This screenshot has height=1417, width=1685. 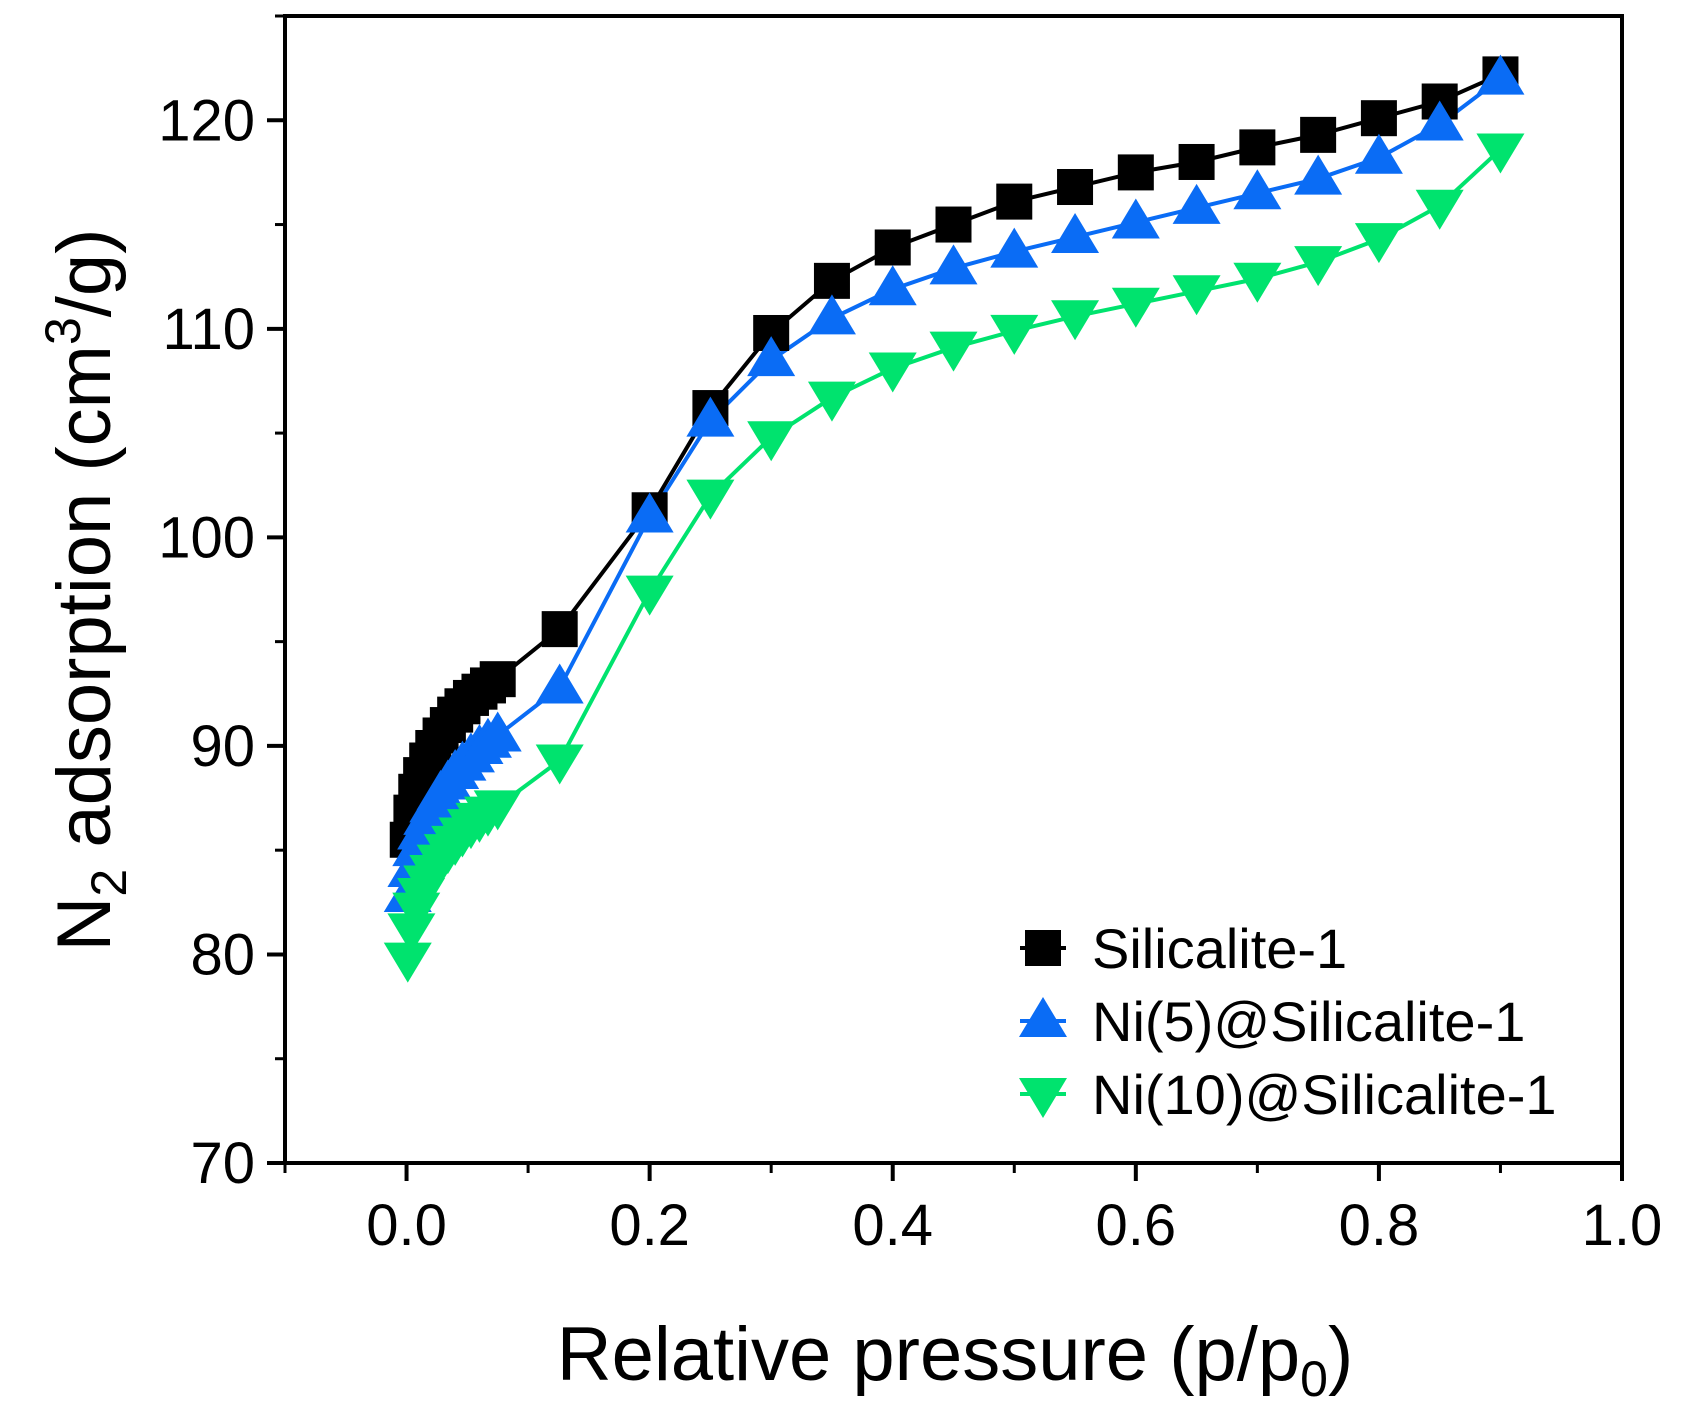 What do you see at coordinates (1324, 1094) in the screenshot?
I see `legend-label: Ni(10)@Silicalite-1` at bounding box center [1324, 1094].